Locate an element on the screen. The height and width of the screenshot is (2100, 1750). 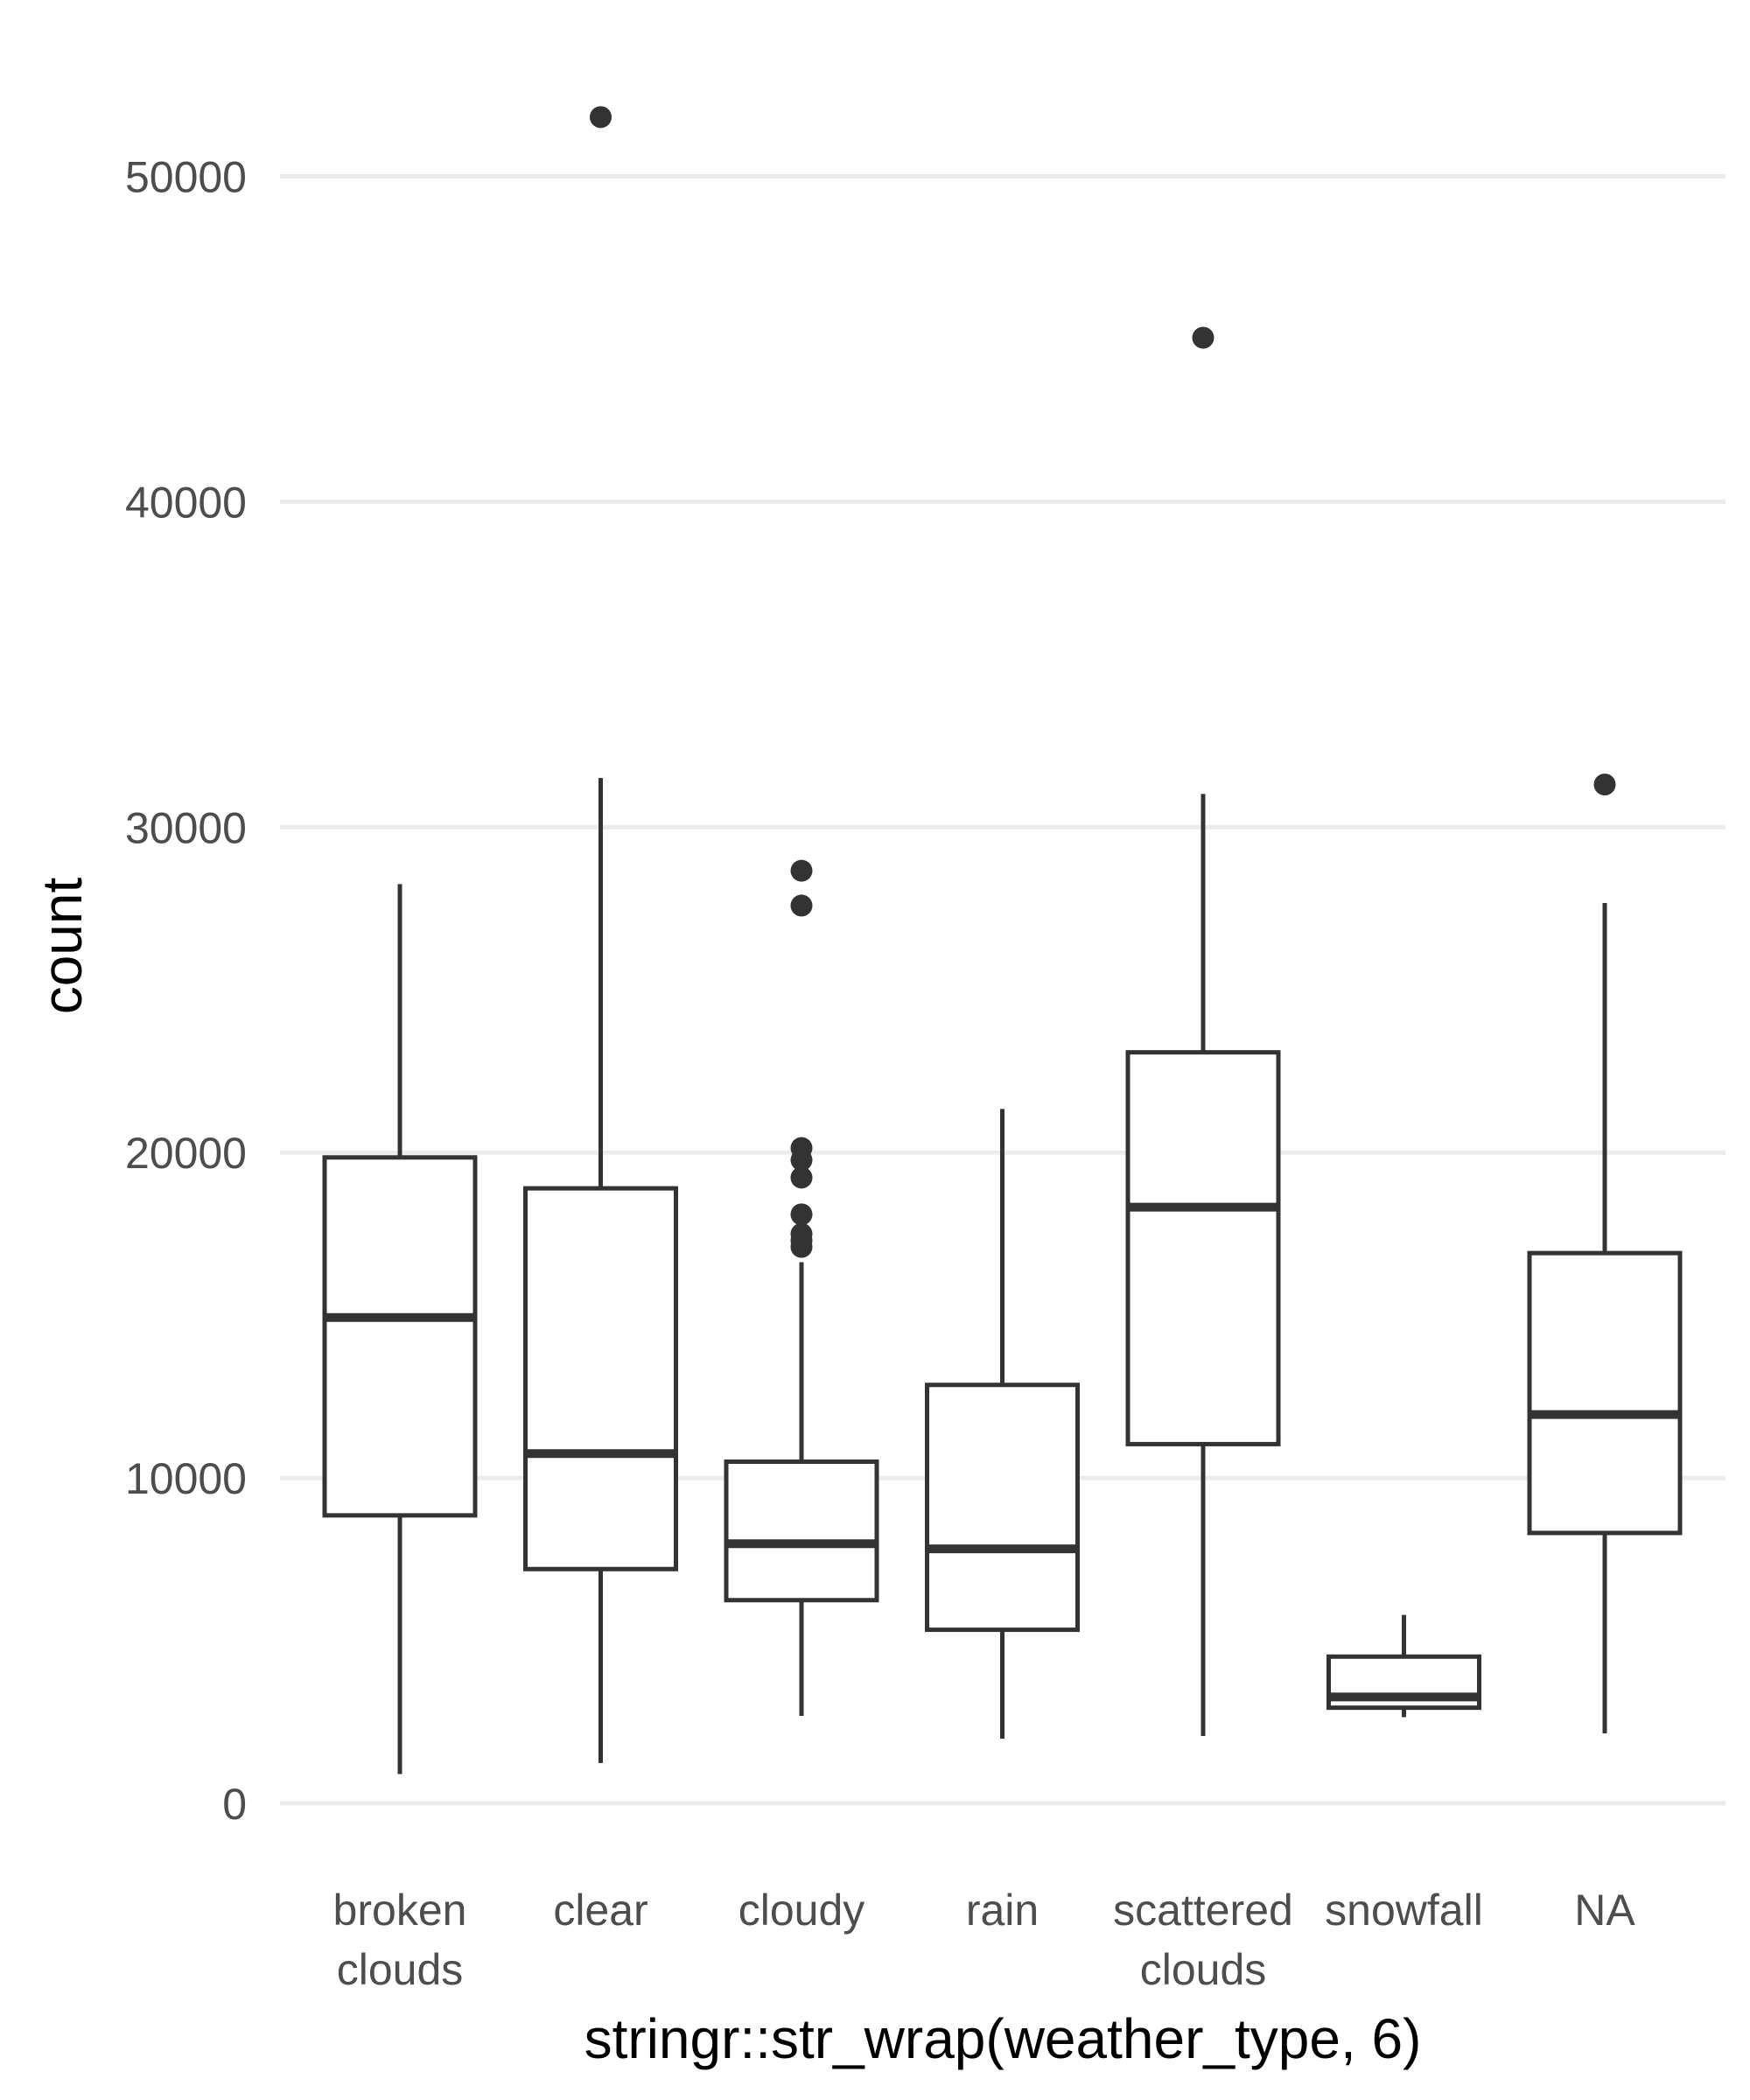
x-tick-label: NA is located at coordinates (1604, 1910).